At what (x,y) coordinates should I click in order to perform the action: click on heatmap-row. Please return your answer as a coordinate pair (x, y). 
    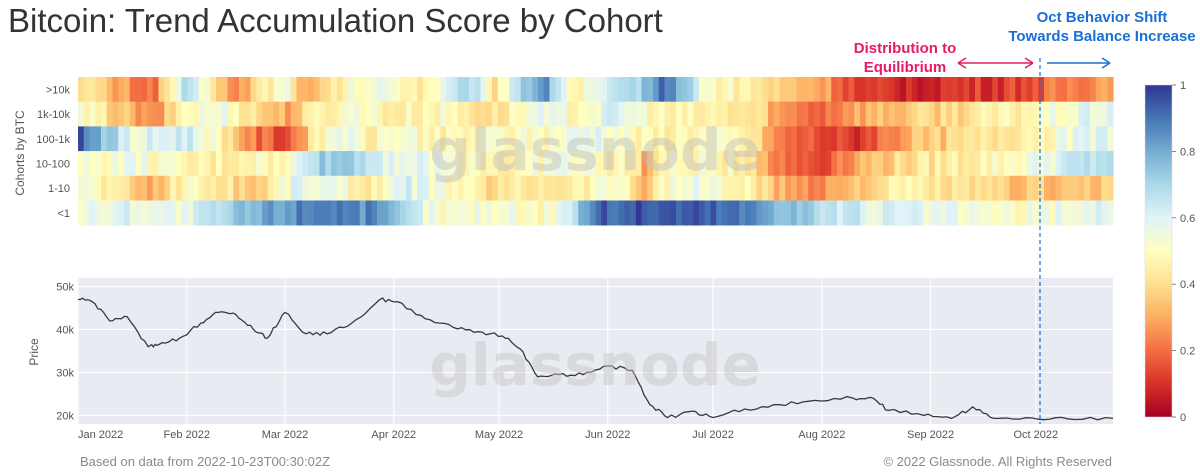
    Looking at the image, I should click on (596, 164).